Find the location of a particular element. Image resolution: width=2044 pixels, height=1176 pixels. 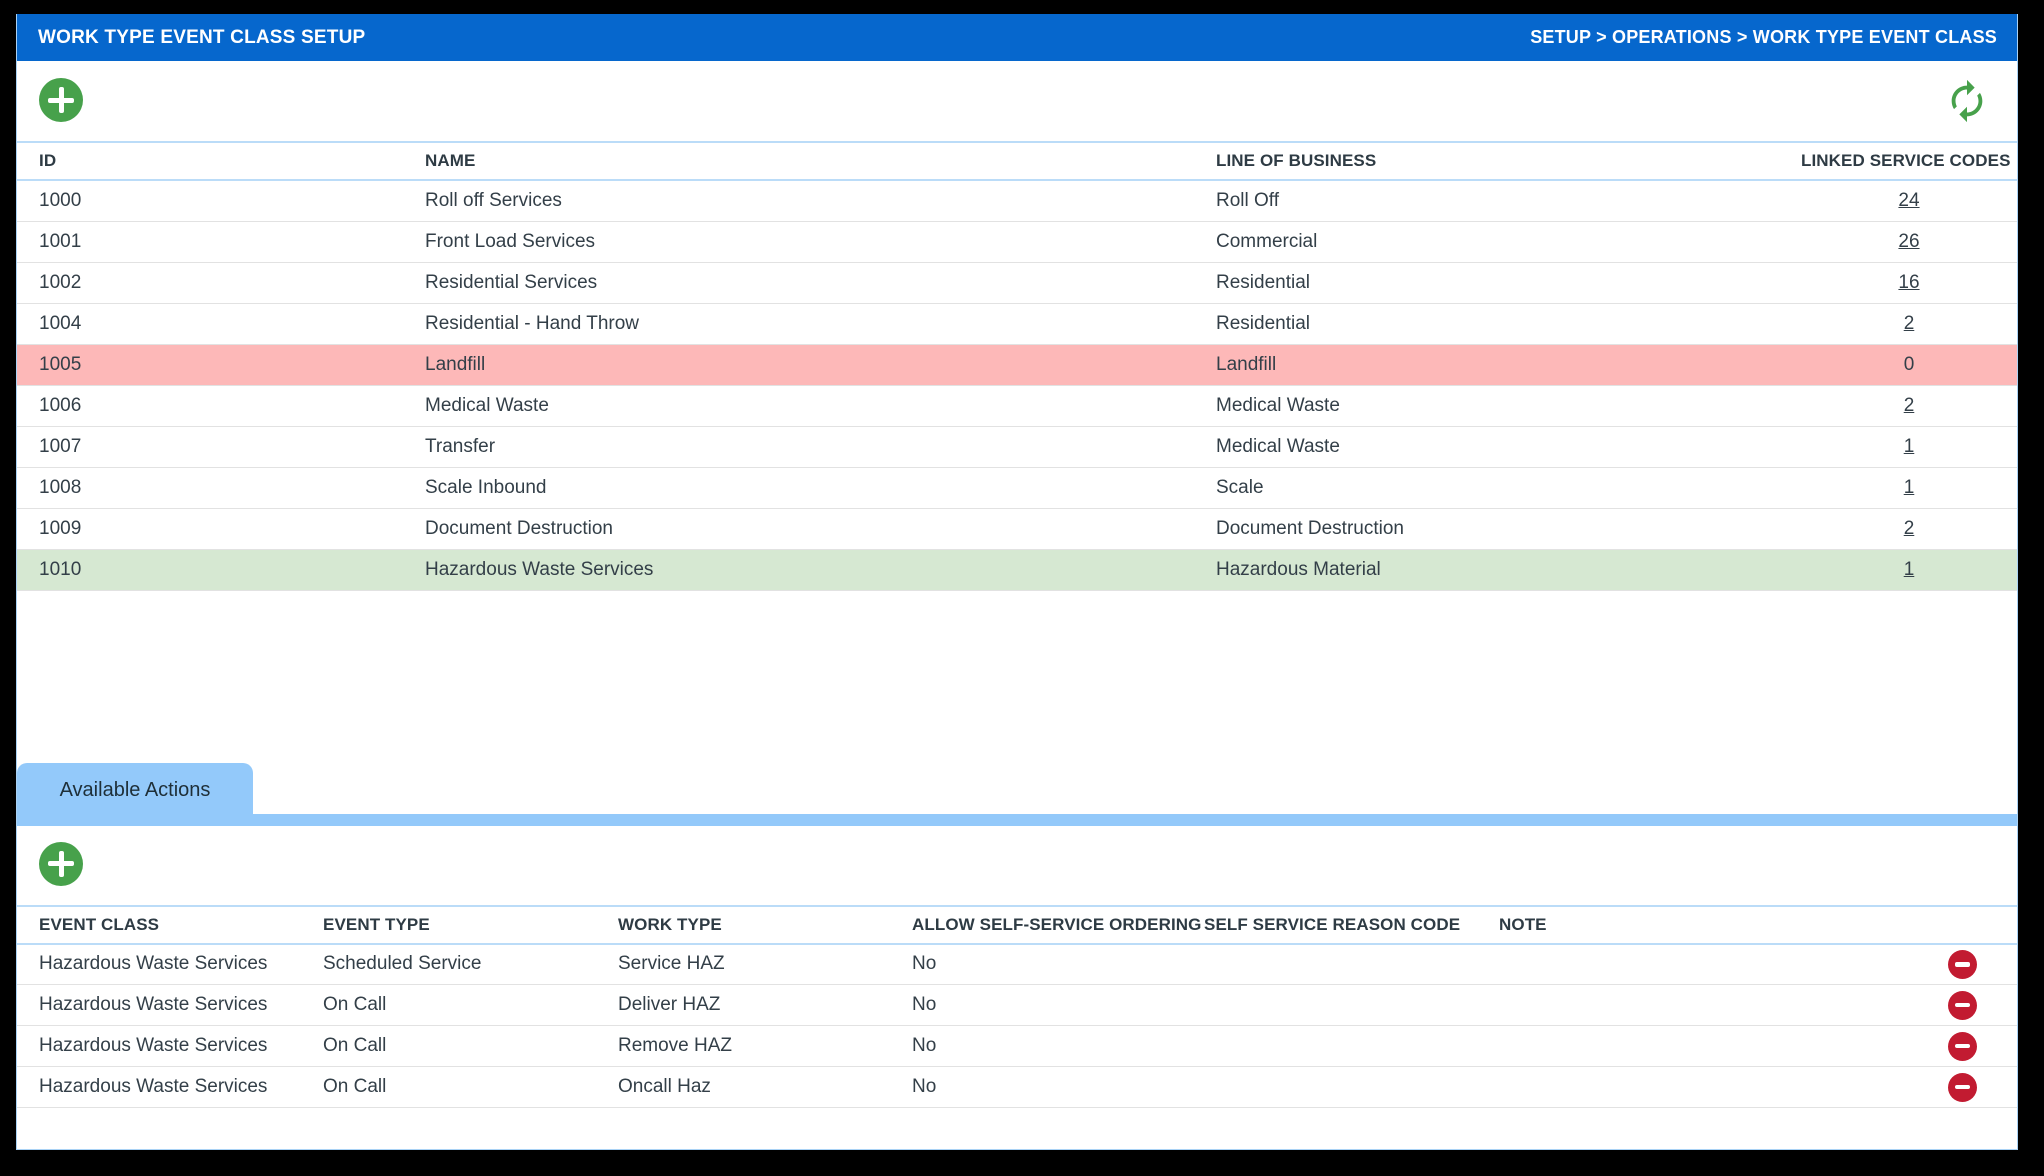

cell-event-type: On Call is located at coordinates (355, 1045).